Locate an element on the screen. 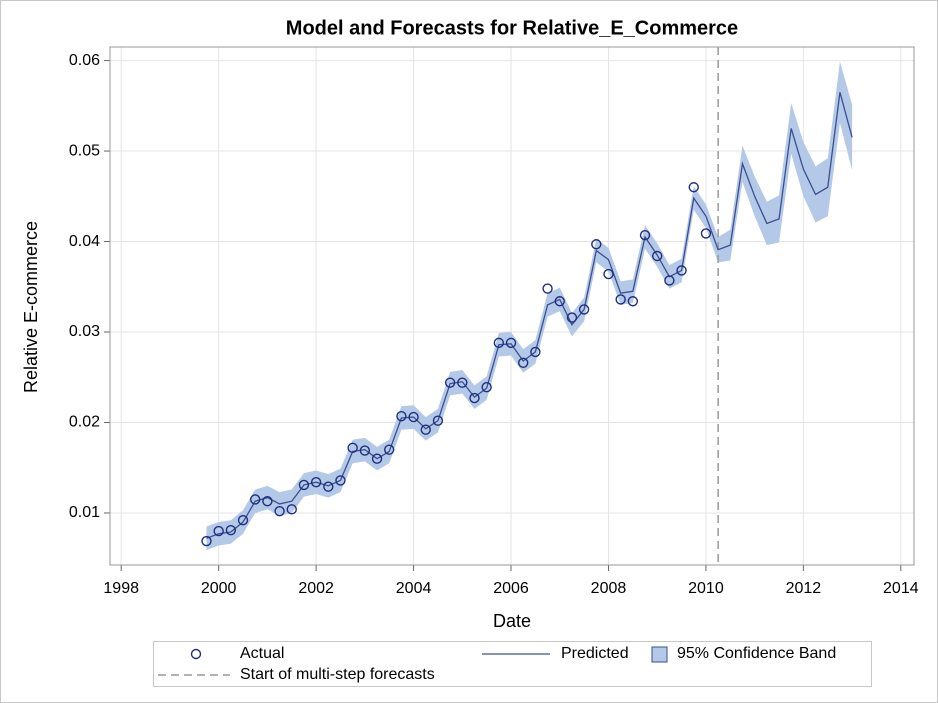 The width and height of the screenshot is (938, 703). y-tick-label: 0.03 is located at coordinates (84, 331).